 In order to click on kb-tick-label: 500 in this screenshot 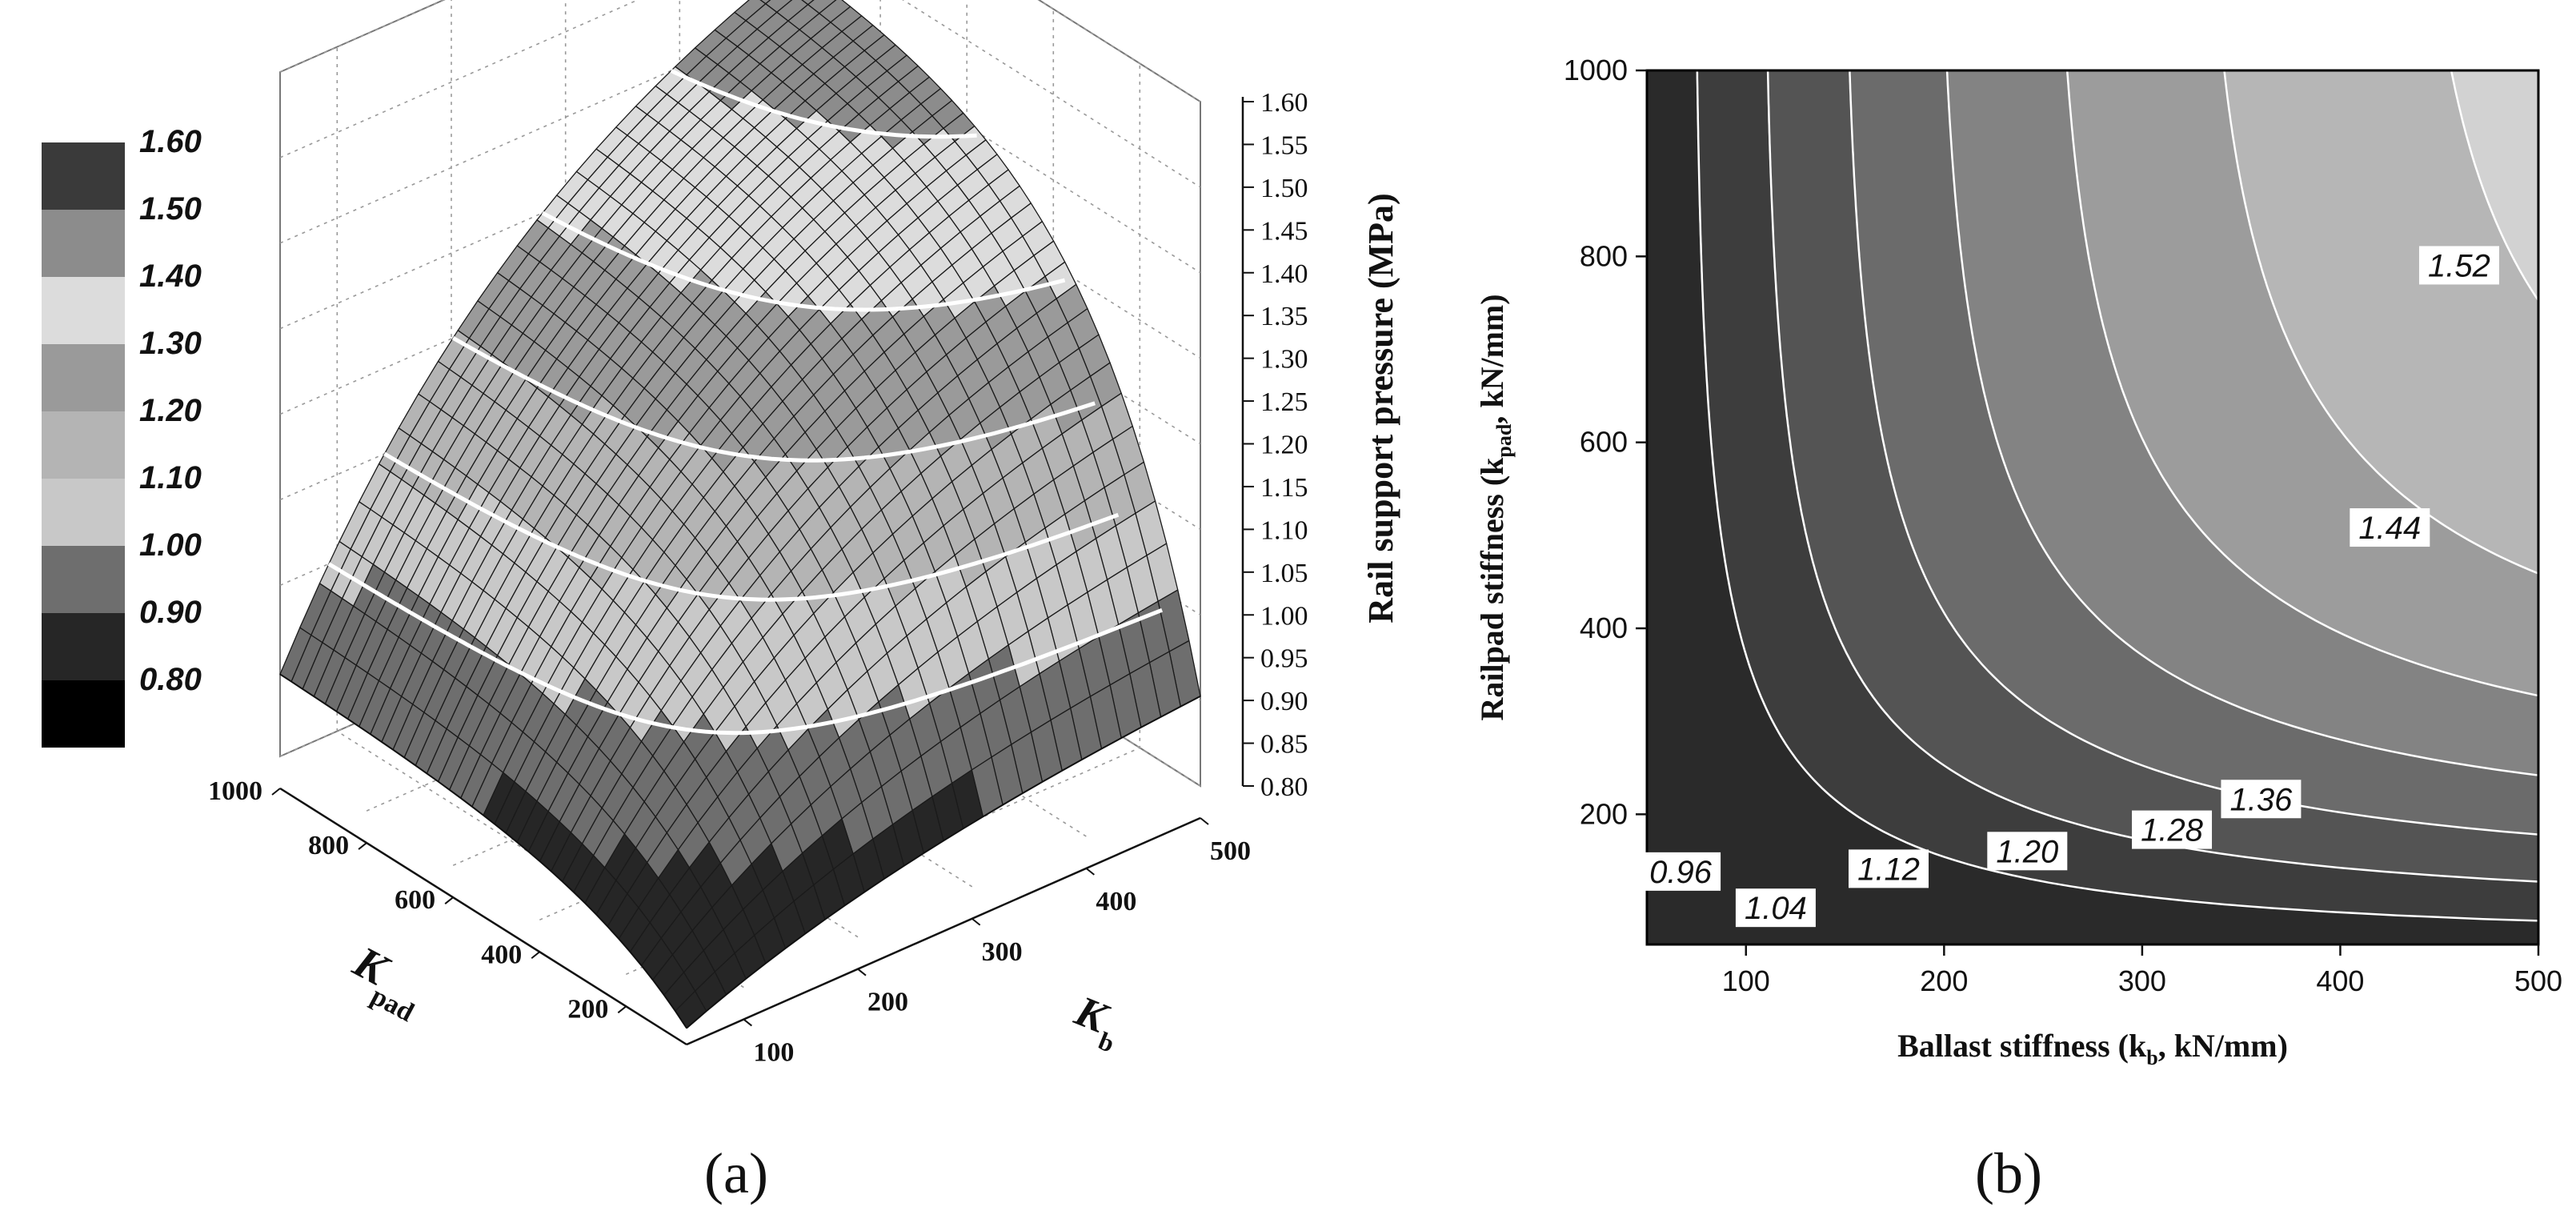, I will do `click(1230, 851)`.